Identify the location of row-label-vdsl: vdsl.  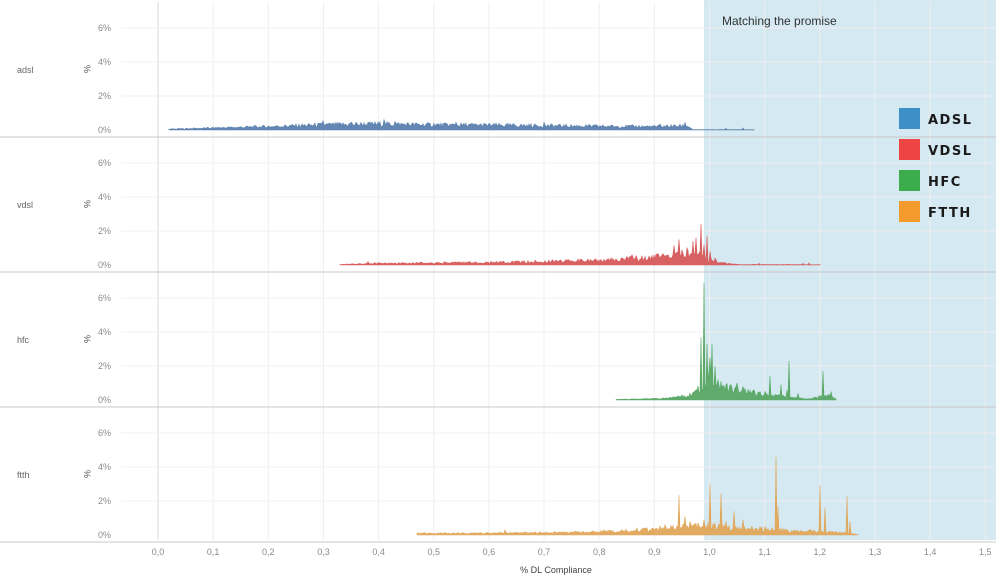
(25, 205).